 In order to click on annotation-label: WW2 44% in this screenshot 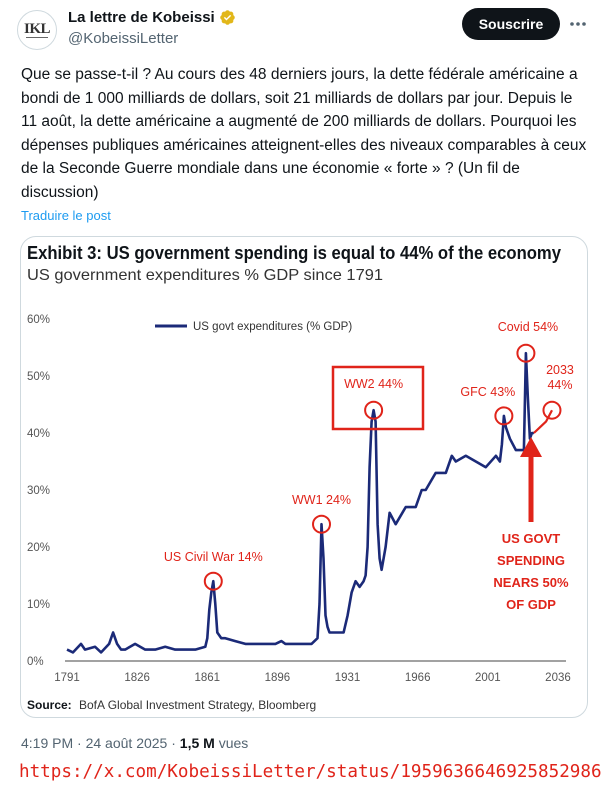, I will do `click(373, 384)`.